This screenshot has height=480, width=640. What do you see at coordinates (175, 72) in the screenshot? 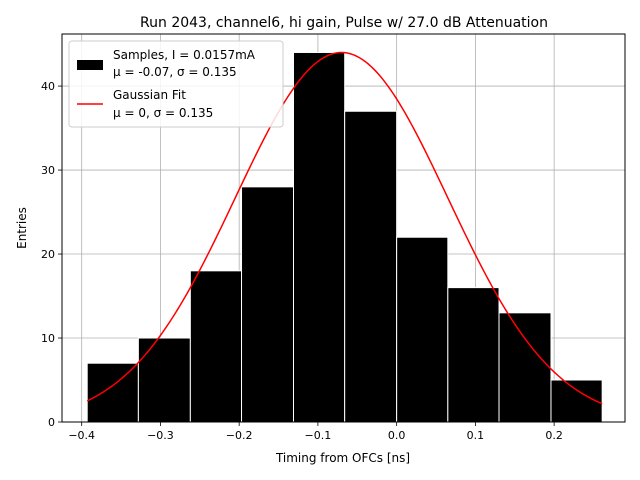
I see `legend-samples-stats: μ = -0.07, σ = 0.135` at bounding box center [175, 72].